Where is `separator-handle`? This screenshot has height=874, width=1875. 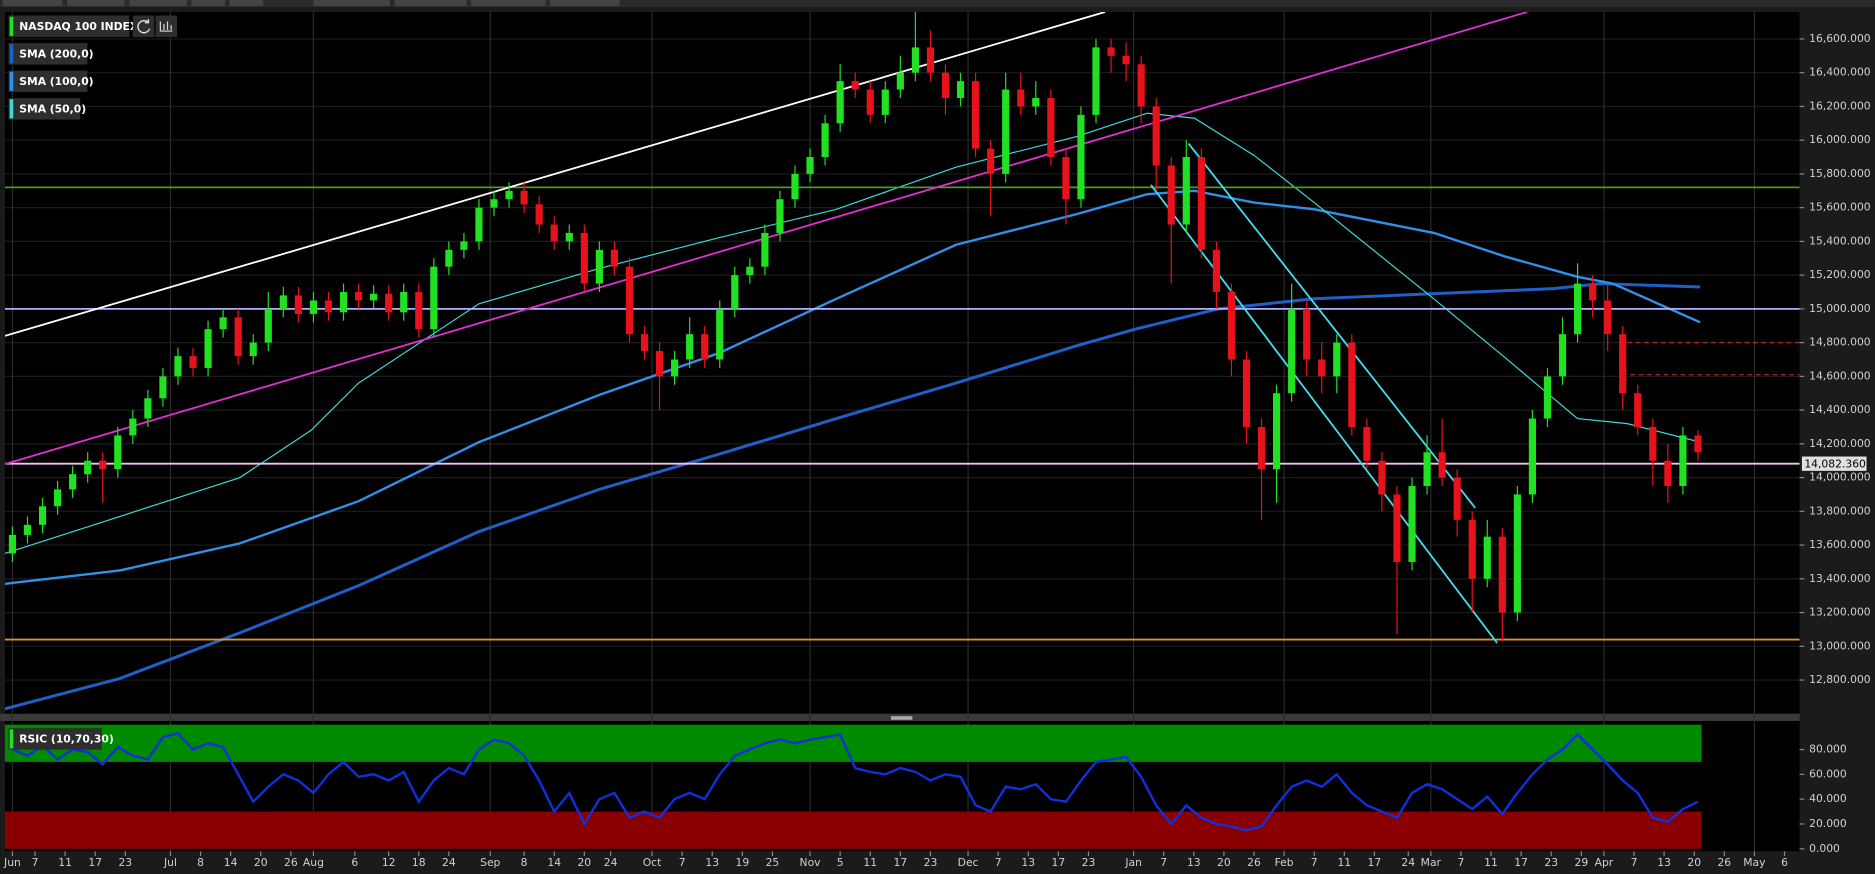
separator-handle is located at coordinates (901, 718).